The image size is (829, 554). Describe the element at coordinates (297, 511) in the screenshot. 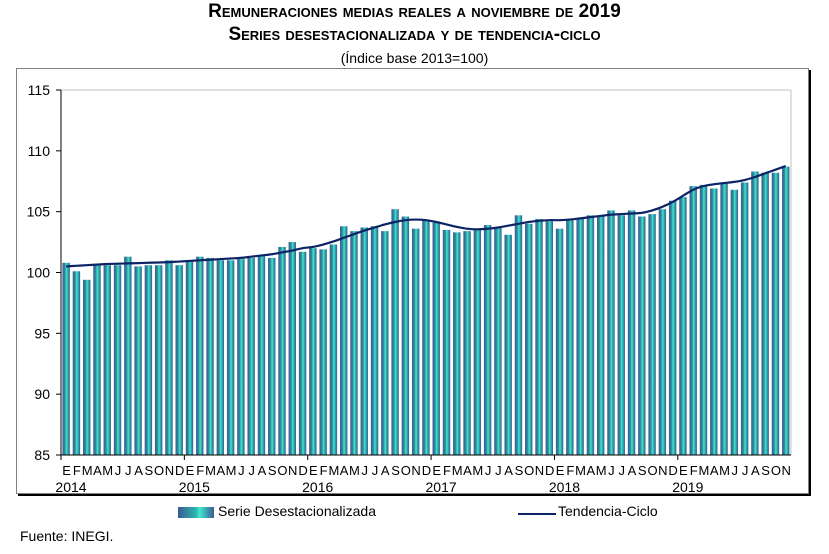

I see `legend-bar-label: Serie Desestacionalizada` at that location.